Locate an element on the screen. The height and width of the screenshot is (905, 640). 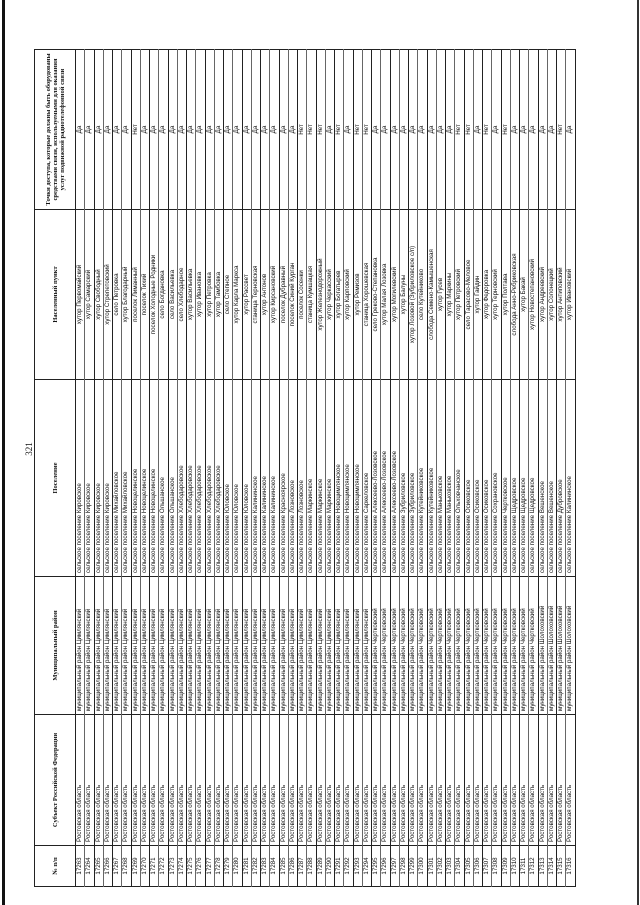
cell-municipality: сельское поселение Дубровское is located at coordinates (561, 478).